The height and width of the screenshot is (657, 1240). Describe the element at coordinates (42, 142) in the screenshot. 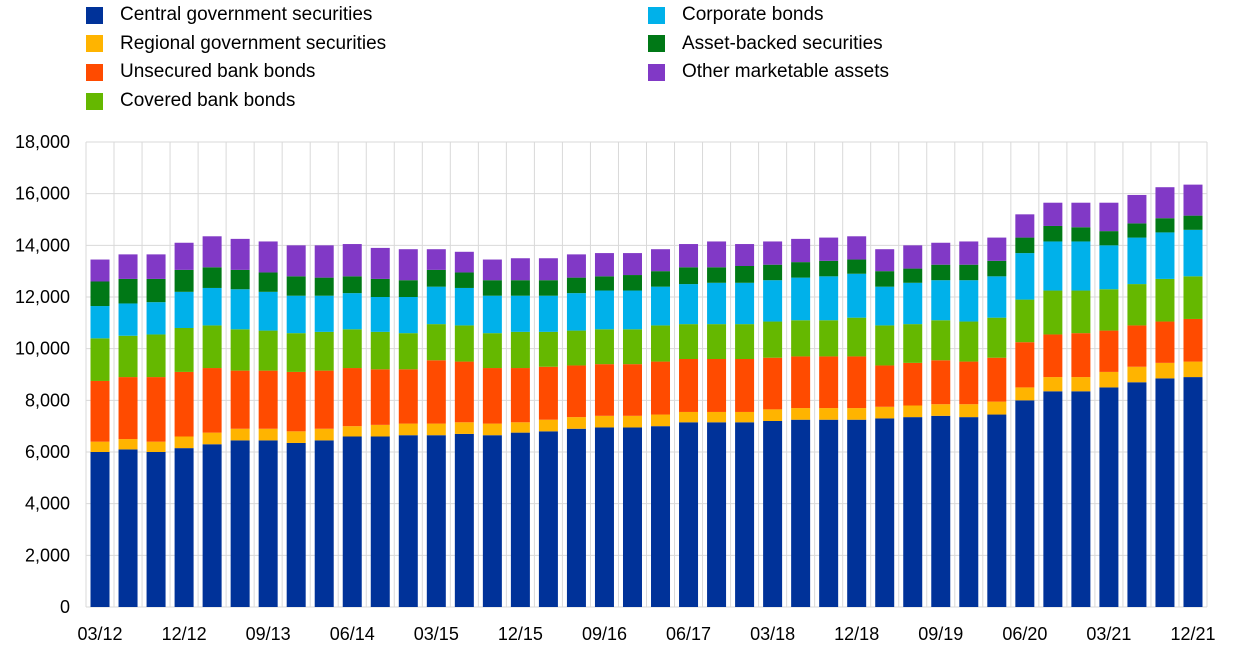

I see `y-tick-label: 18,000` at that location.